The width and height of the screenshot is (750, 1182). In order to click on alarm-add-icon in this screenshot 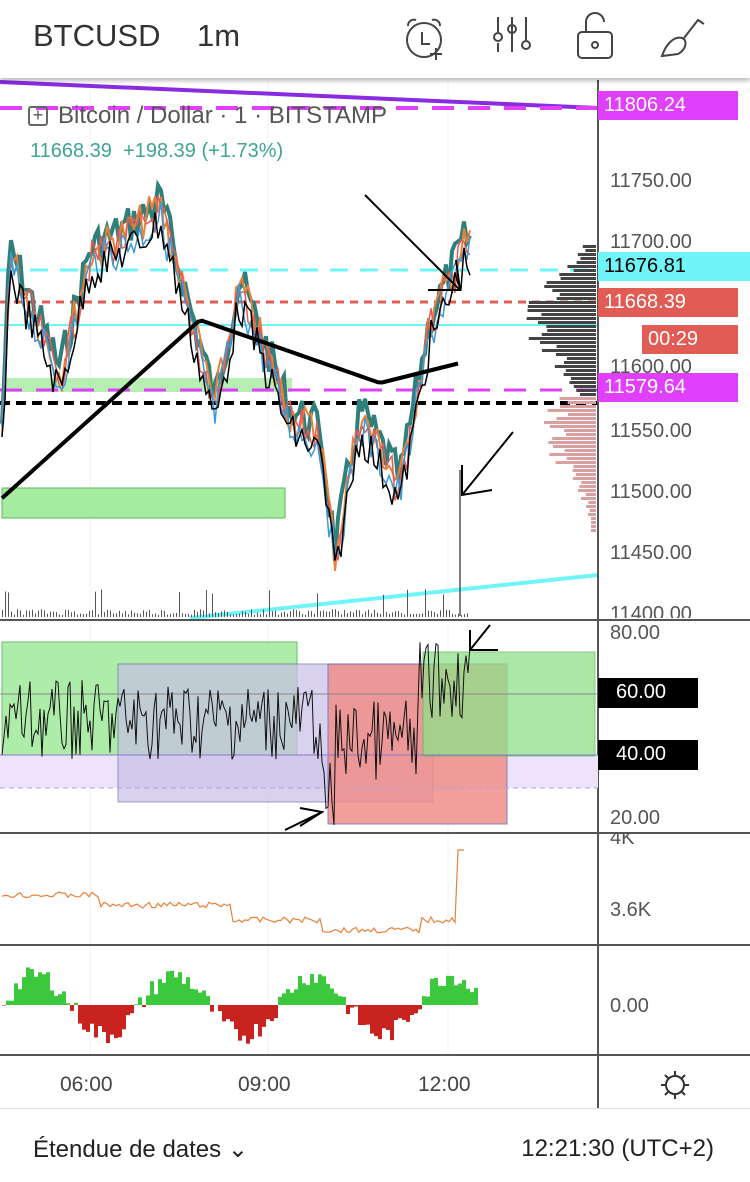, I will do `click(426, 38)`.